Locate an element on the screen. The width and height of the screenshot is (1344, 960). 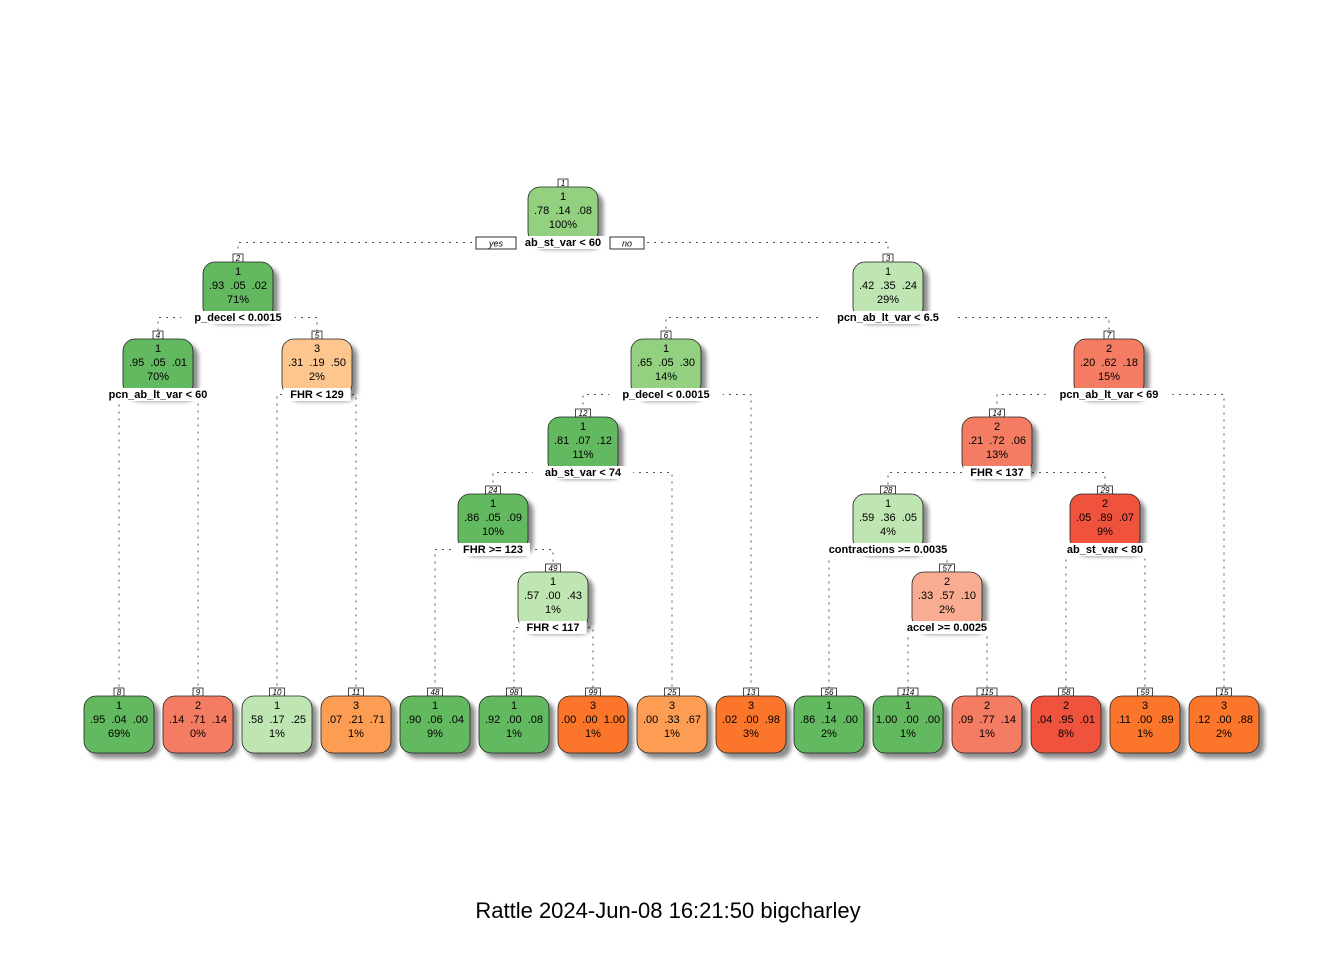
split-condition: p_decel < 0.0015 is located at coordinates (665, 395).